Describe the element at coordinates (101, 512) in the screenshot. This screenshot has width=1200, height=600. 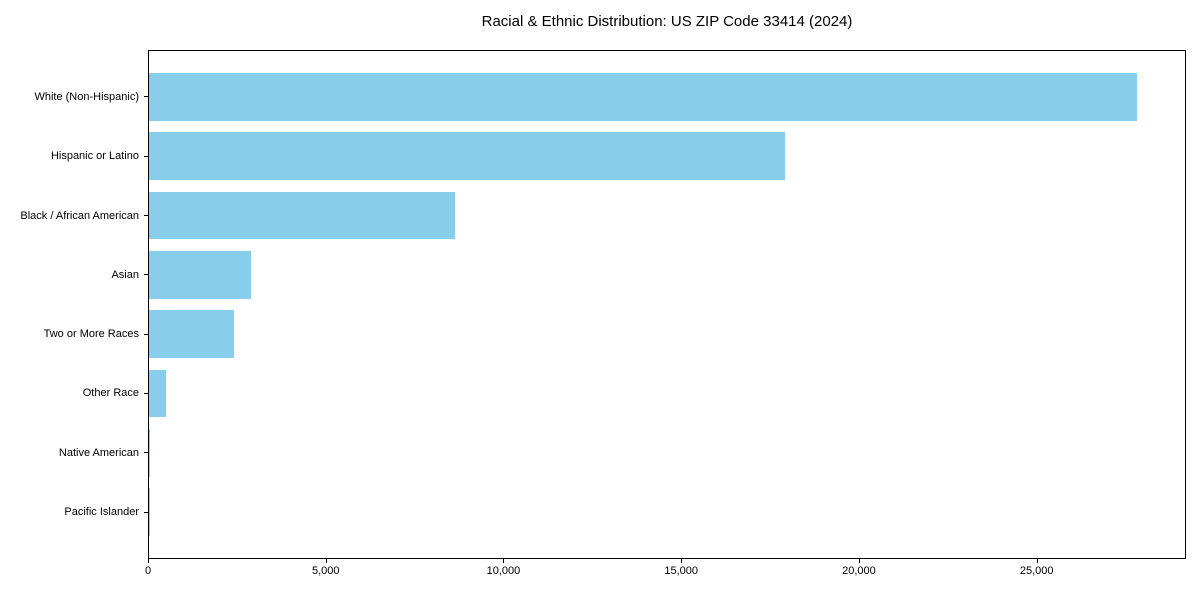
I see `y-tick-label-pacific-islander: Pacific Islander` at that location.